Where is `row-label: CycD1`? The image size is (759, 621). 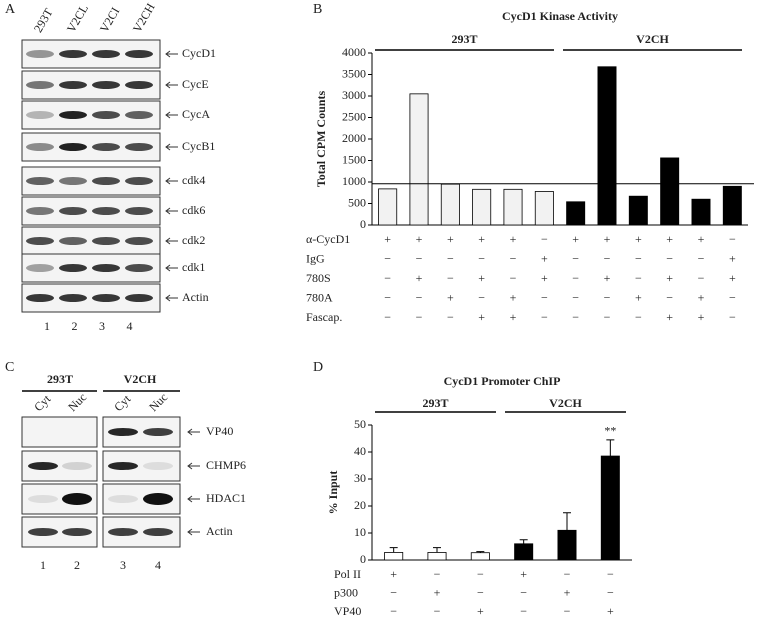 row-label: CycD1 is located at coordinates (199, 53).